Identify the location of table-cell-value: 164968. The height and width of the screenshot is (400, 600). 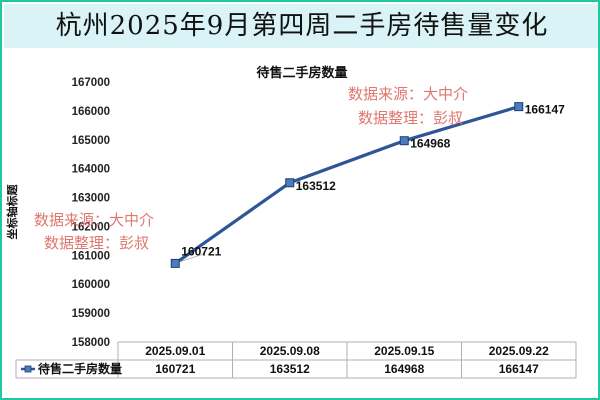
(404, 369).